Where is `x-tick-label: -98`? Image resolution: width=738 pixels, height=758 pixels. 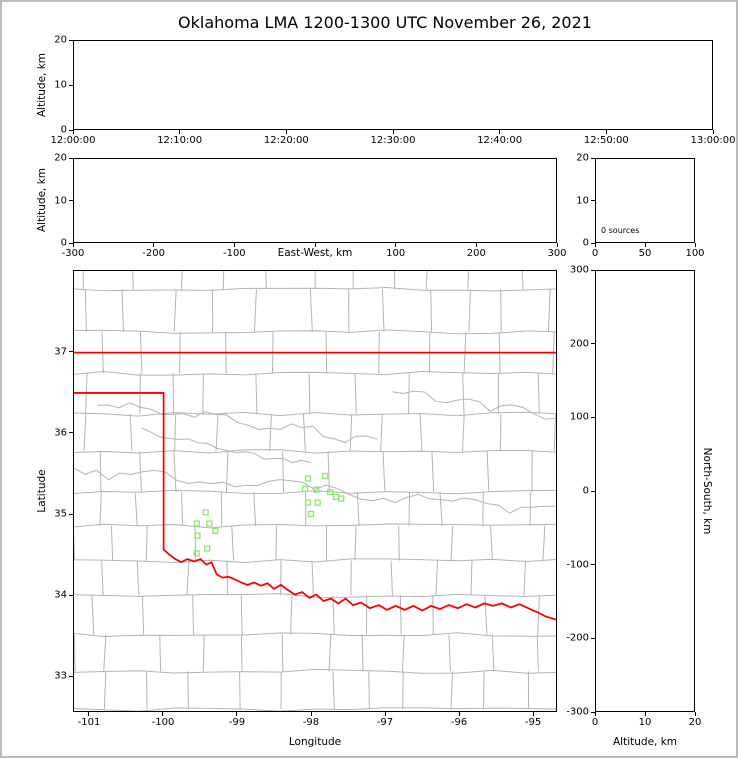
x-tick-label: -98 is located at coordinates (311, 722).